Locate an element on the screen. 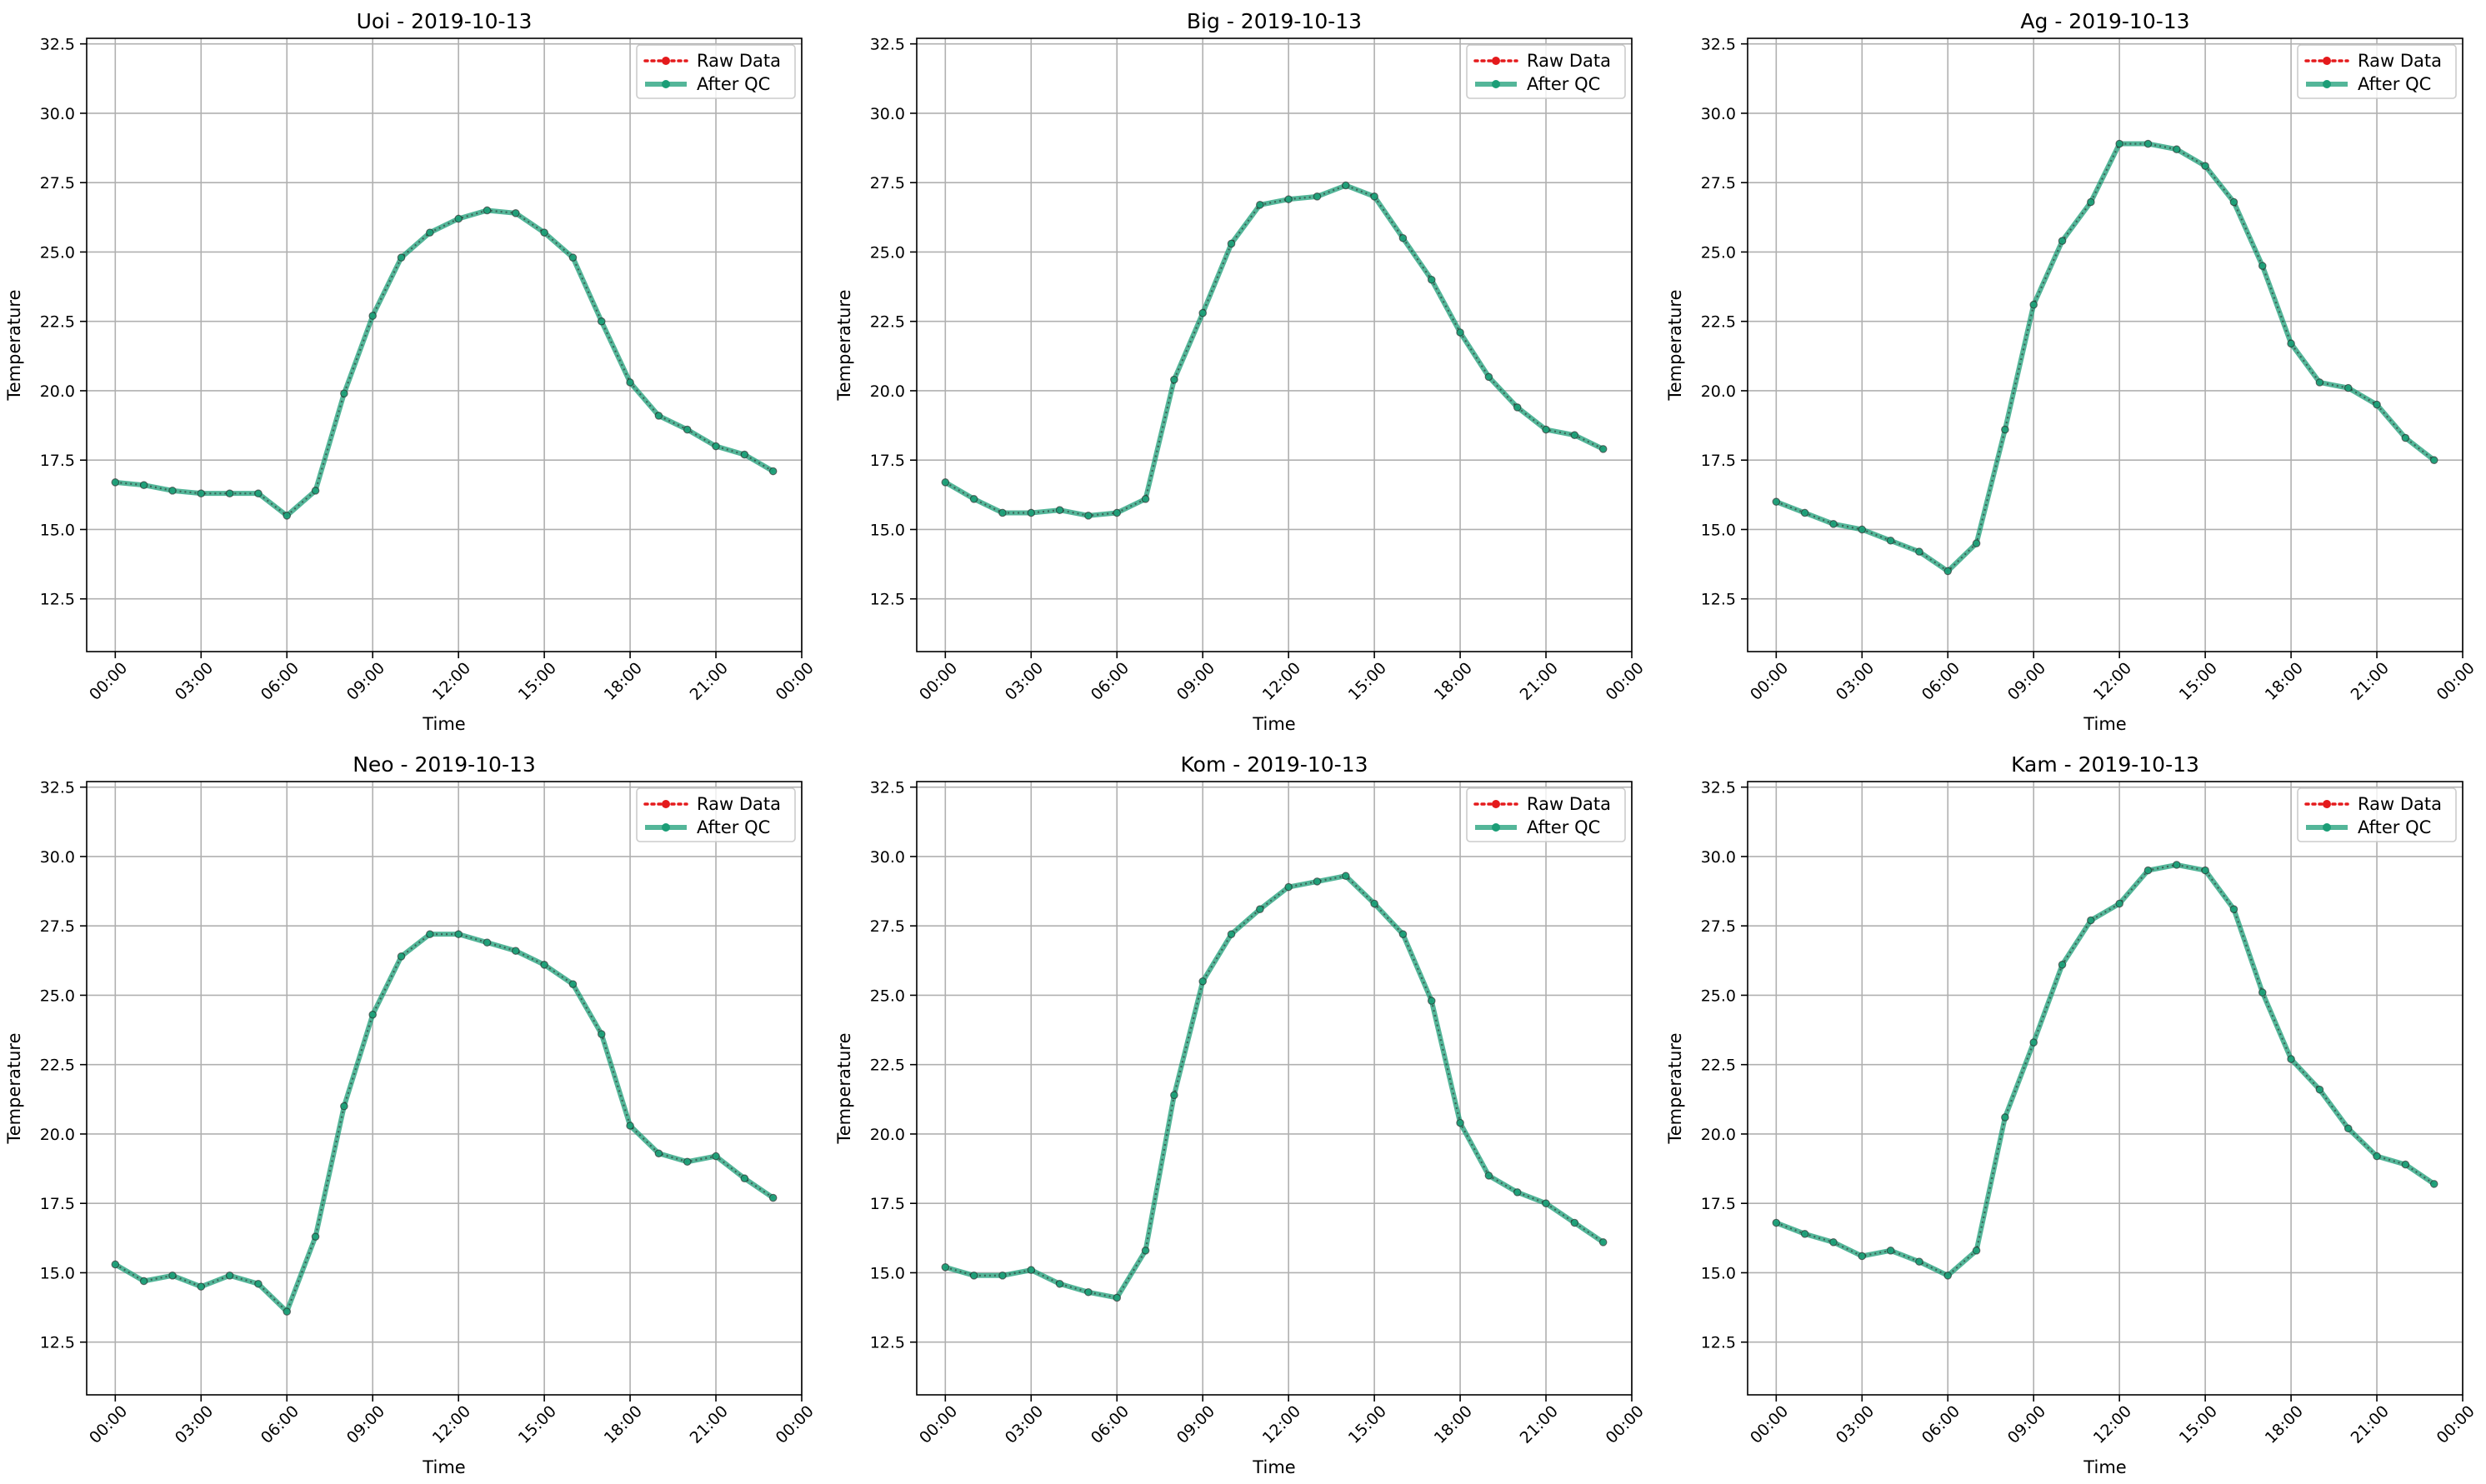  raw-data-line is located at coordinates (2105, 1070).